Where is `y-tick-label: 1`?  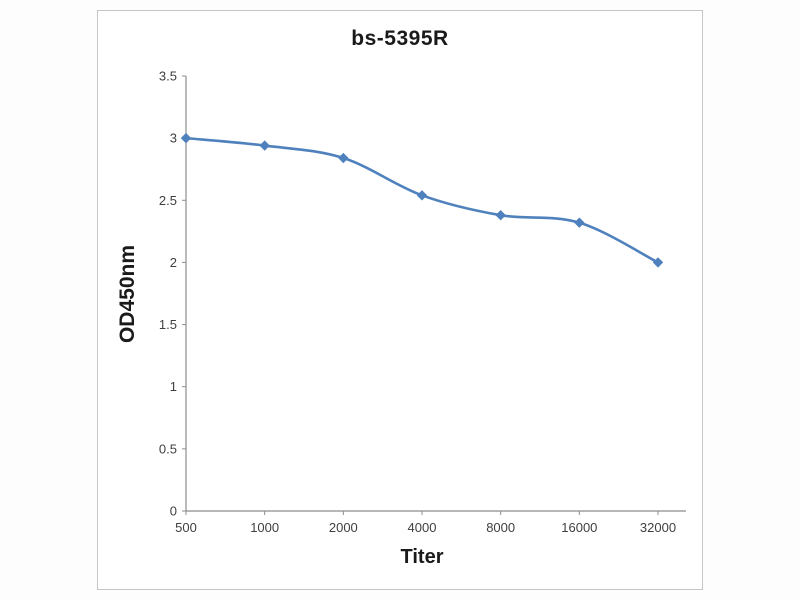 y-tick-label: 1 is located at coordinates (173, 386).